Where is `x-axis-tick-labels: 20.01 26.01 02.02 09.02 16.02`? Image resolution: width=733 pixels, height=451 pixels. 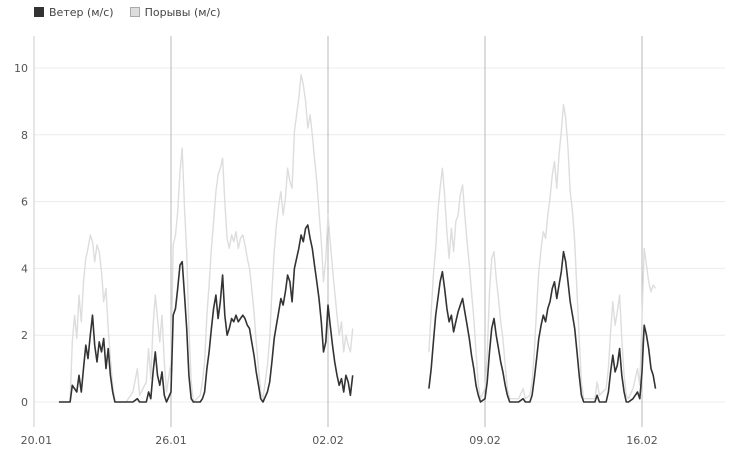 x-axis-tick-labels: 20.01 26.01 02.02 09.02 16.02 is located at coordinates (339, 440).